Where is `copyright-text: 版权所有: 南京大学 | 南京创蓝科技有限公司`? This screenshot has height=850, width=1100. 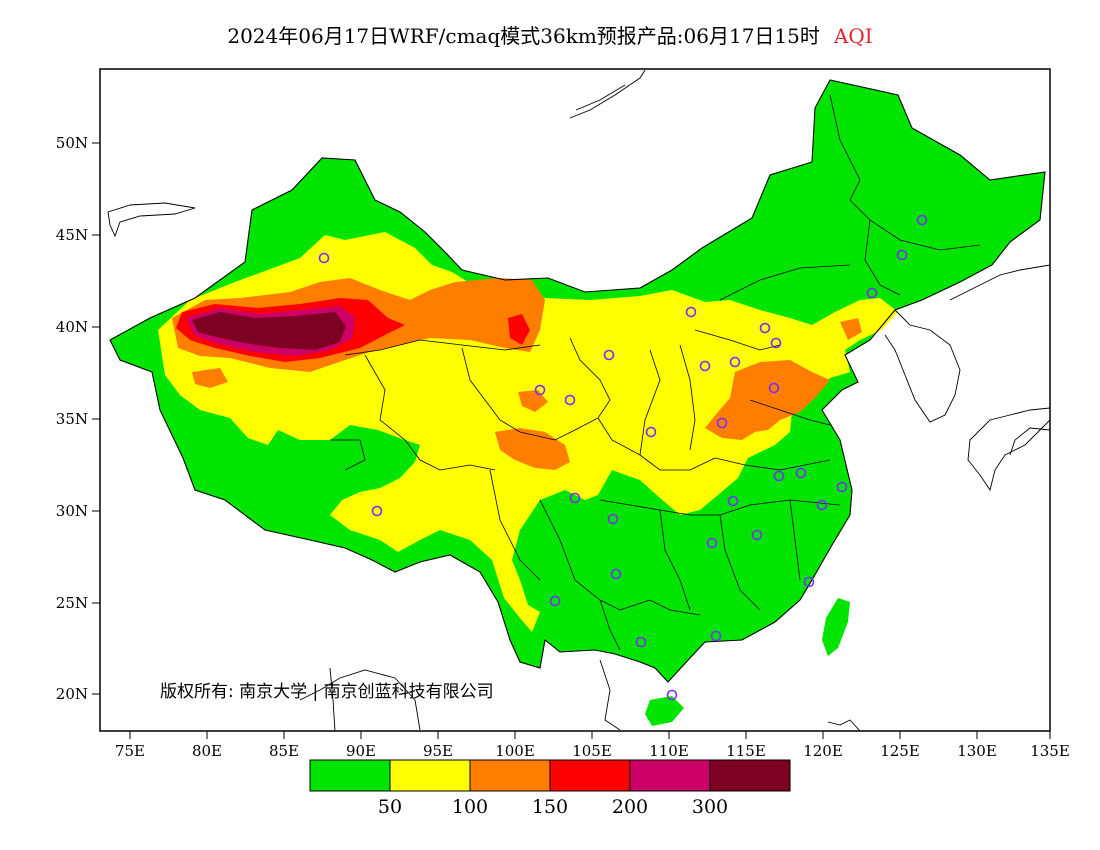 copyright-text: 版权所有: 南京大学 | 南京创蓝科技有限公司 is located at coordinates (327, 692).